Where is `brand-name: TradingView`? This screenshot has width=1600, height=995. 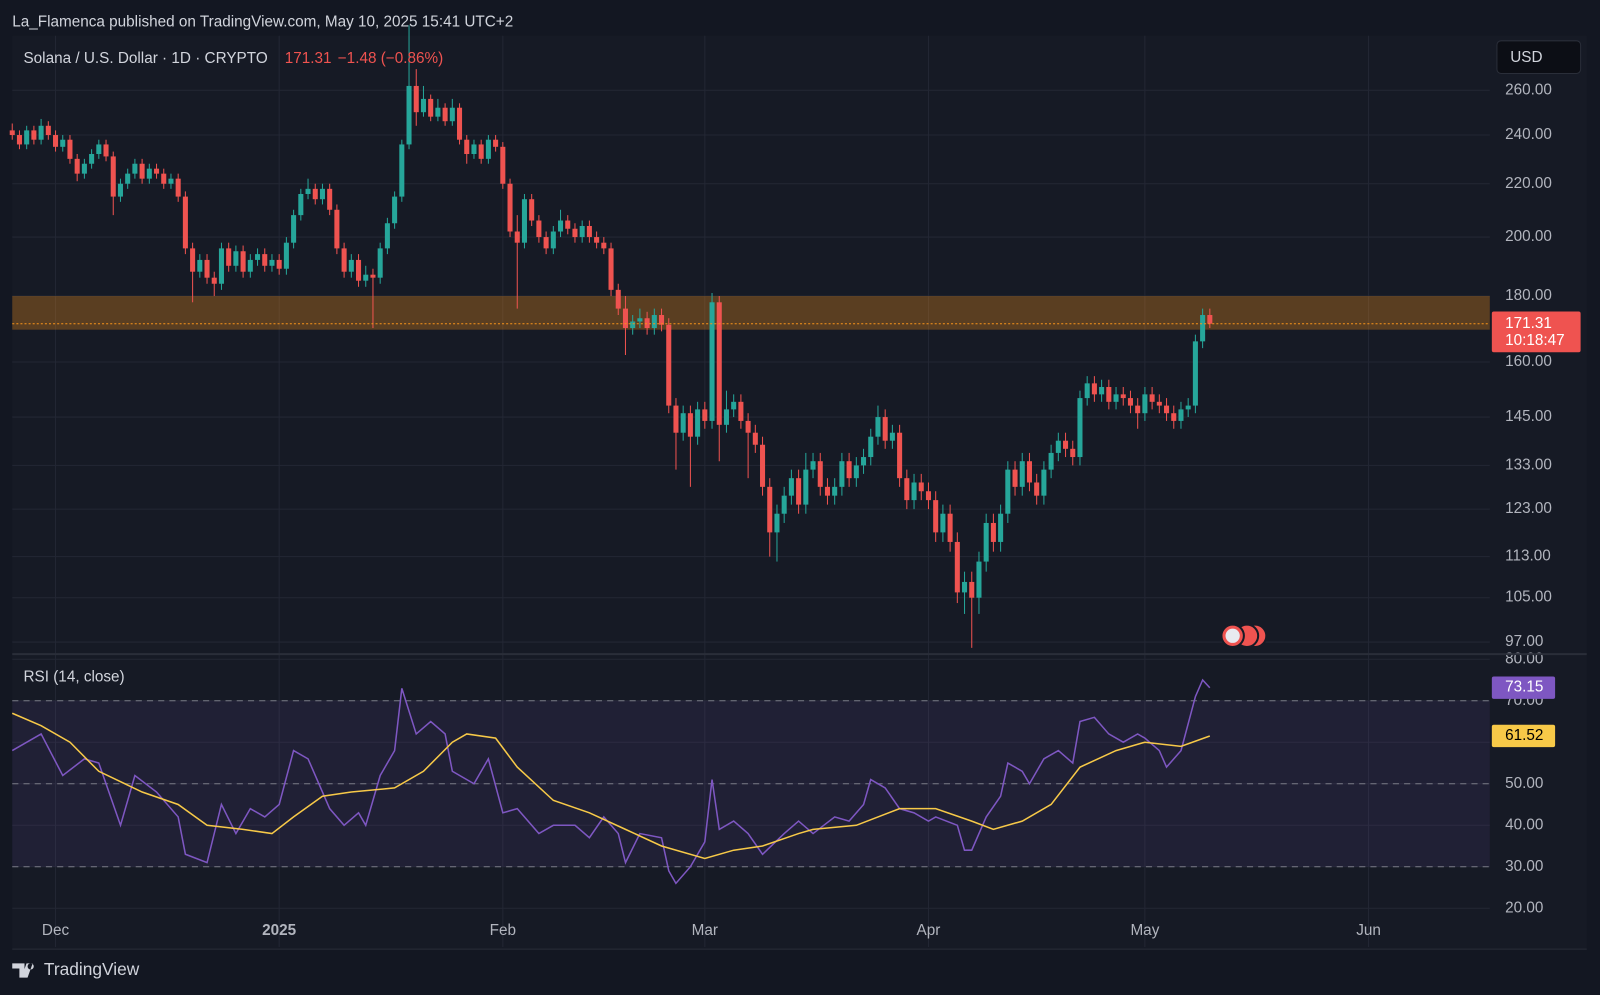
brand-name: TradingView is located at coordinates (92, 969).